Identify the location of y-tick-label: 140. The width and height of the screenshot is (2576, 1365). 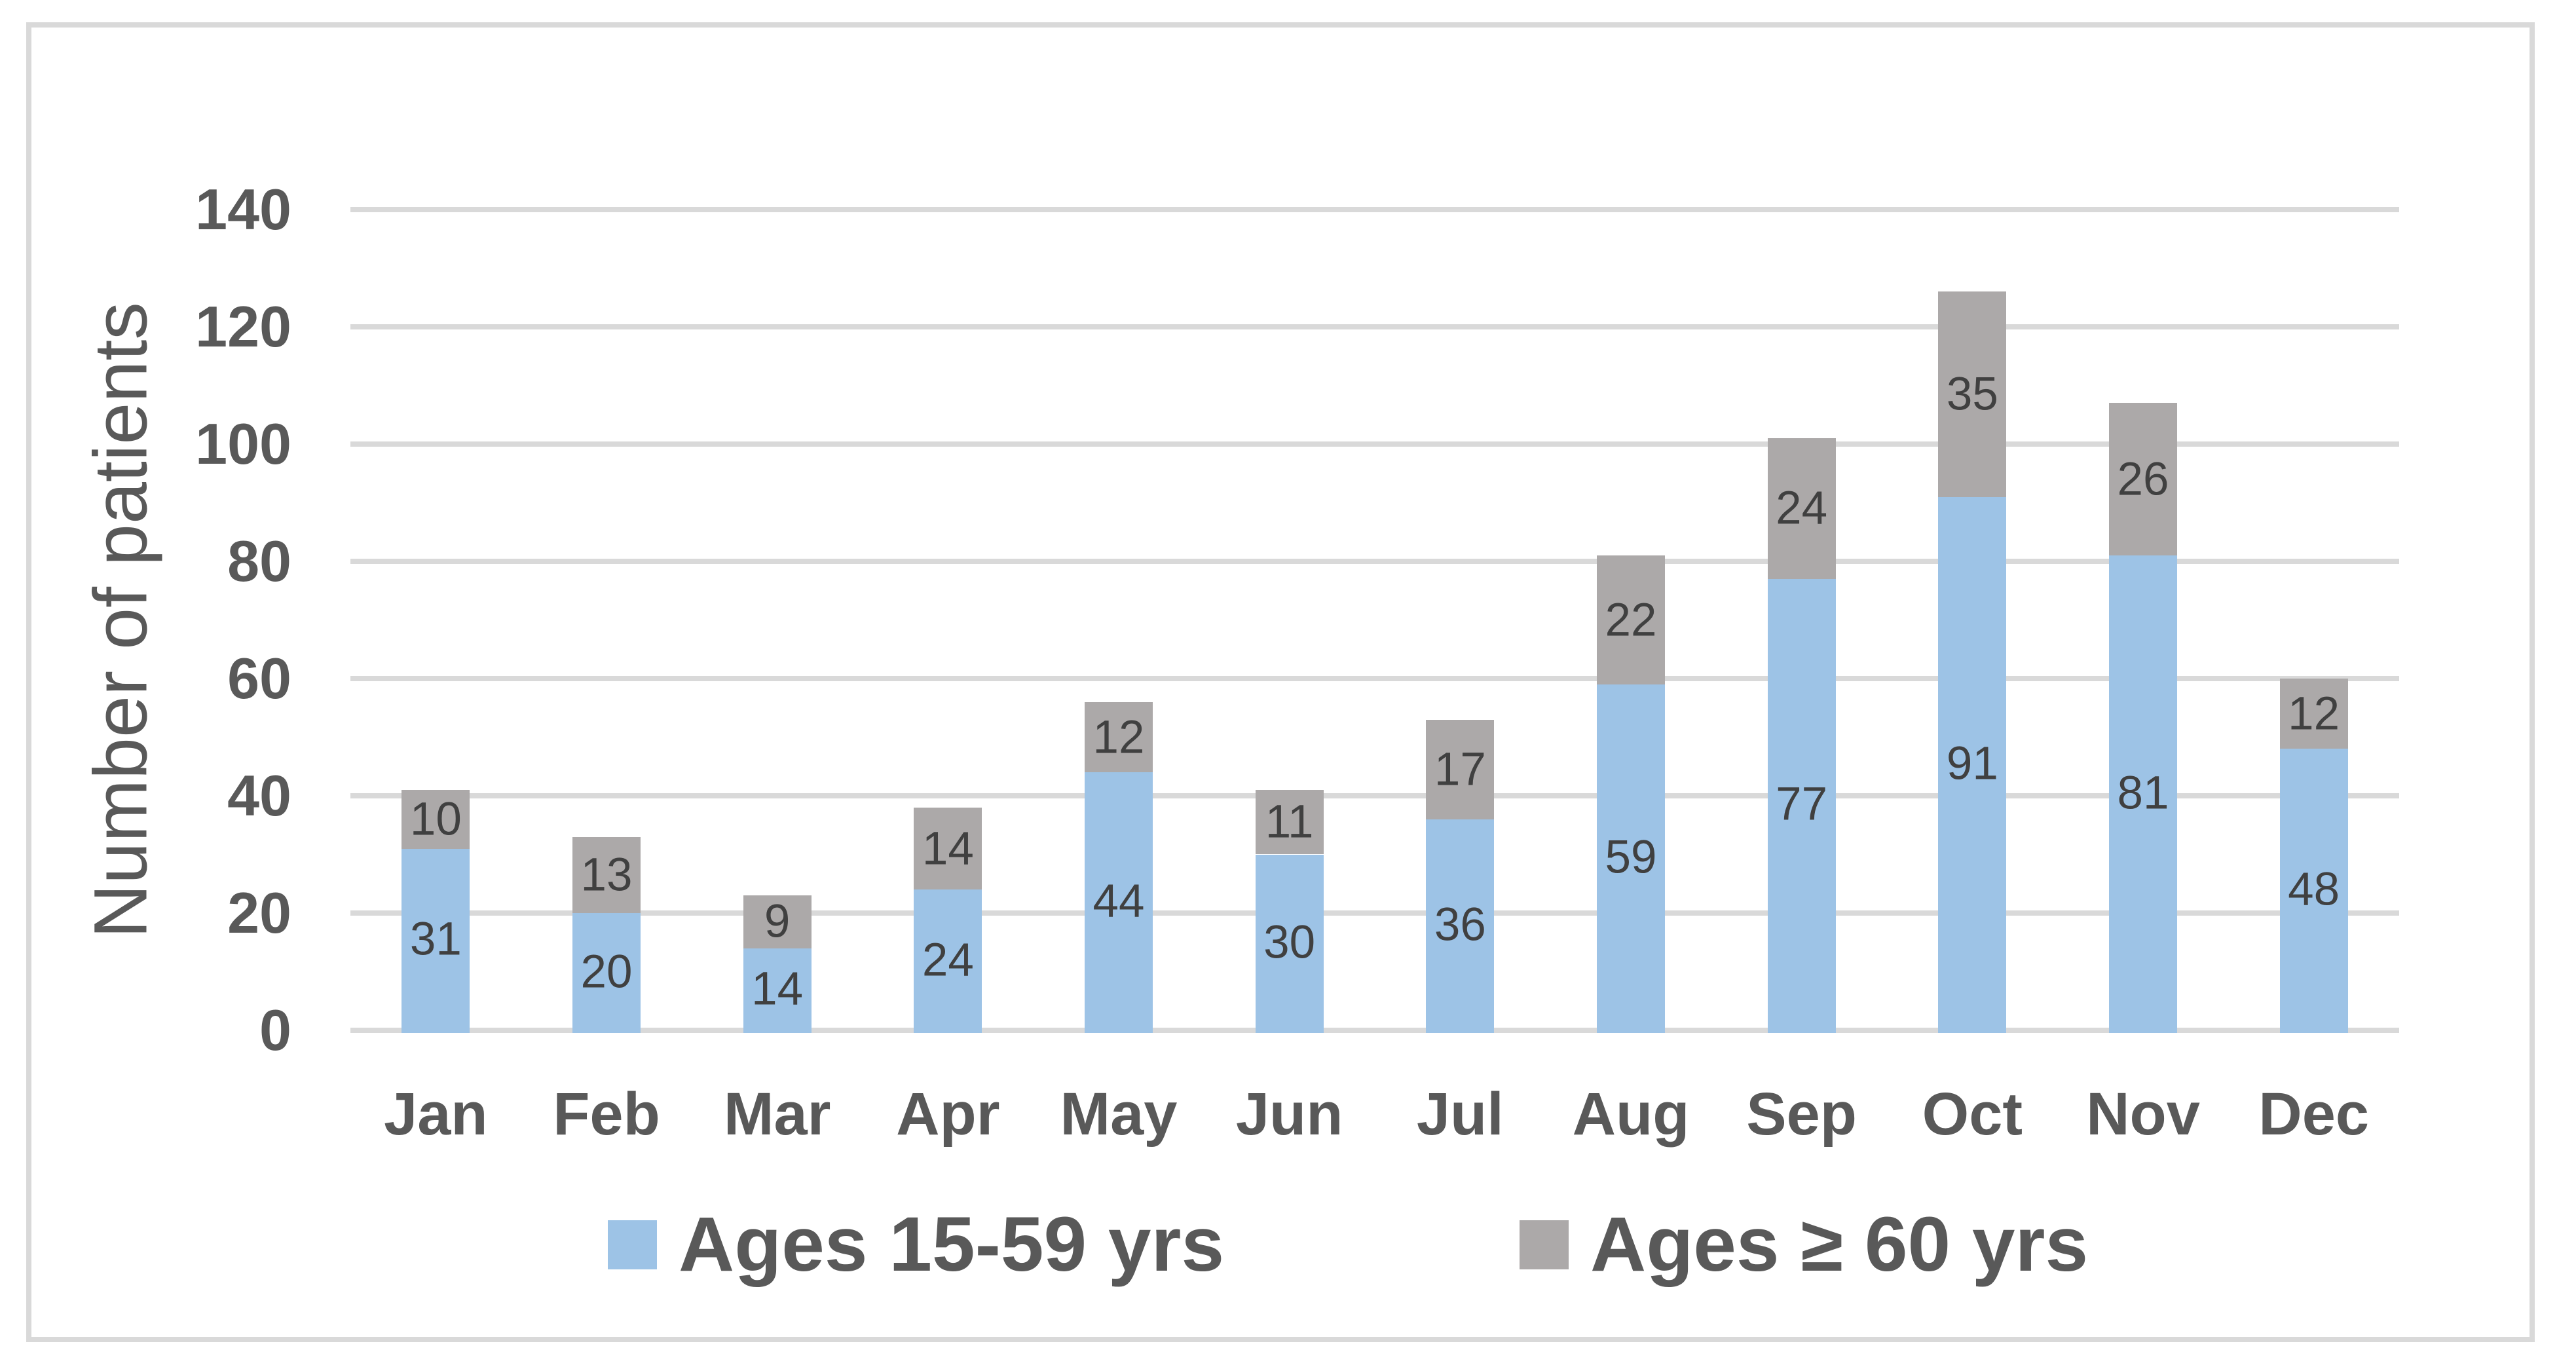
(243, 209).